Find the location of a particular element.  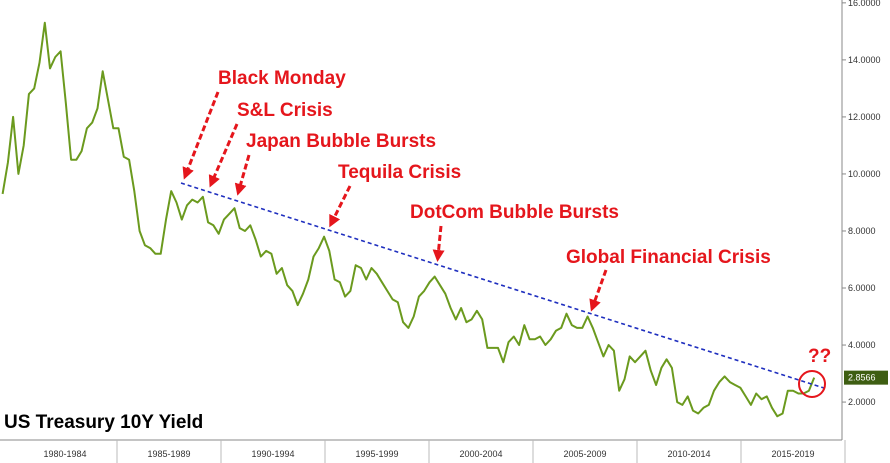

x-tick-label: 1980-1984 is located at coordinates (64, 454).